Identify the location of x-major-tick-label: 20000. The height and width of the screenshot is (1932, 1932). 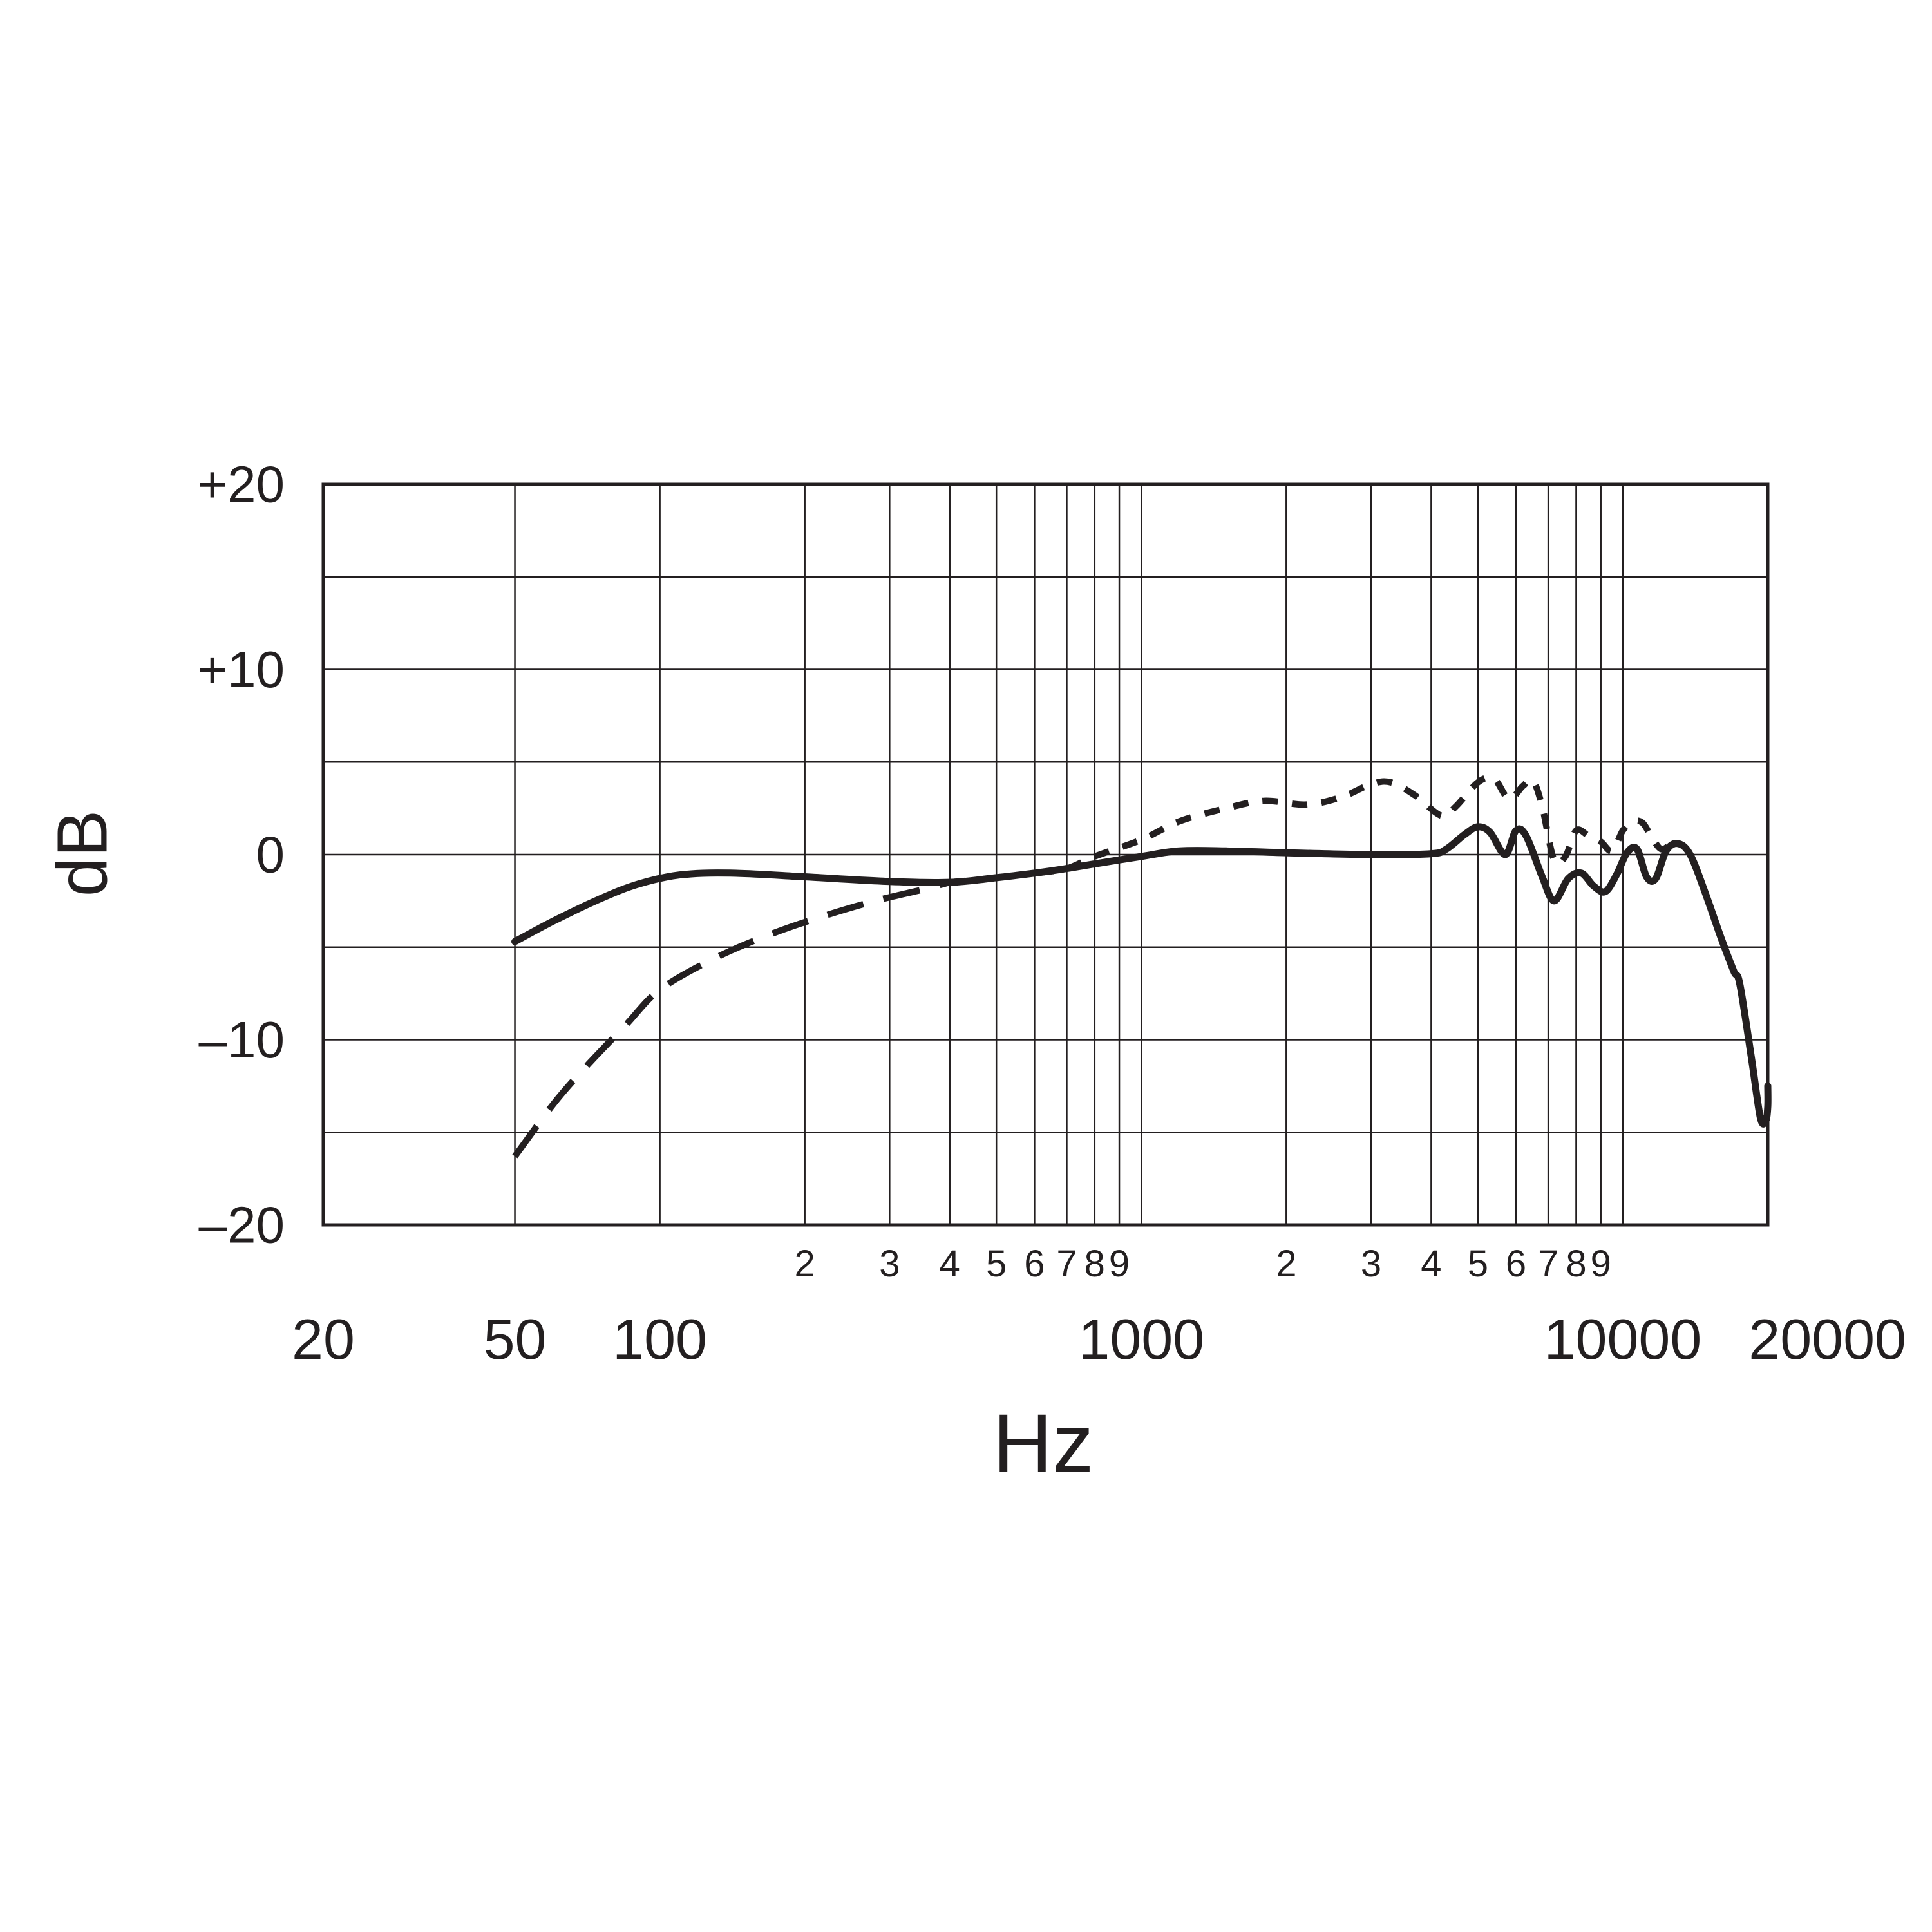
(1827, 1339).